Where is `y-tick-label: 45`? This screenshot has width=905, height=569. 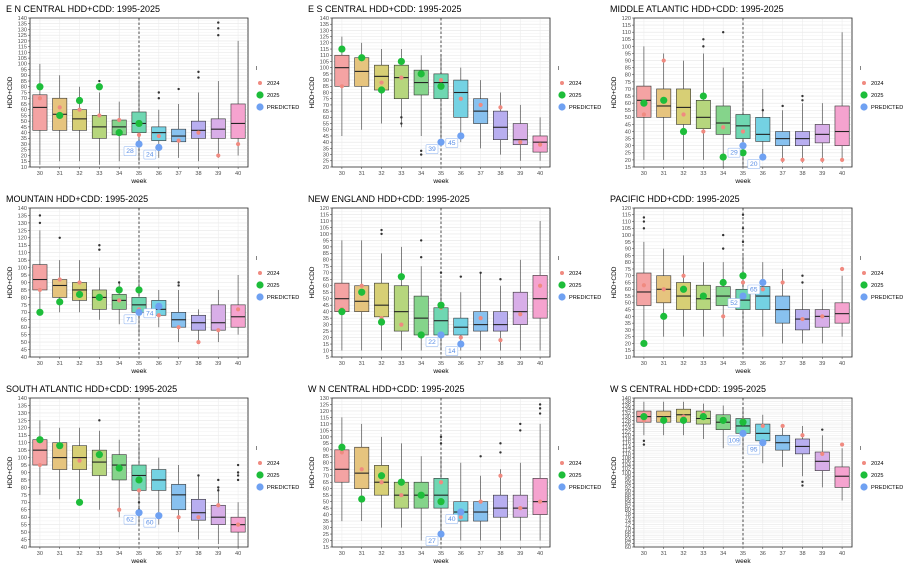
y-tick-label: 45 is located at coordinates (326, 306).